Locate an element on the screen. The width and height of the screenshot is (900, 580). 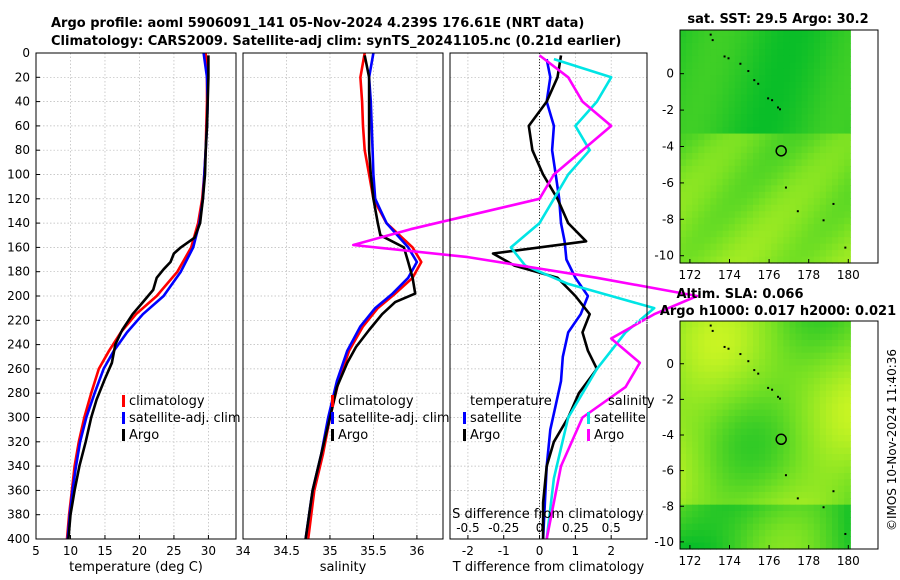
y-tick-label: 160 is located at coordinates (18, 247).